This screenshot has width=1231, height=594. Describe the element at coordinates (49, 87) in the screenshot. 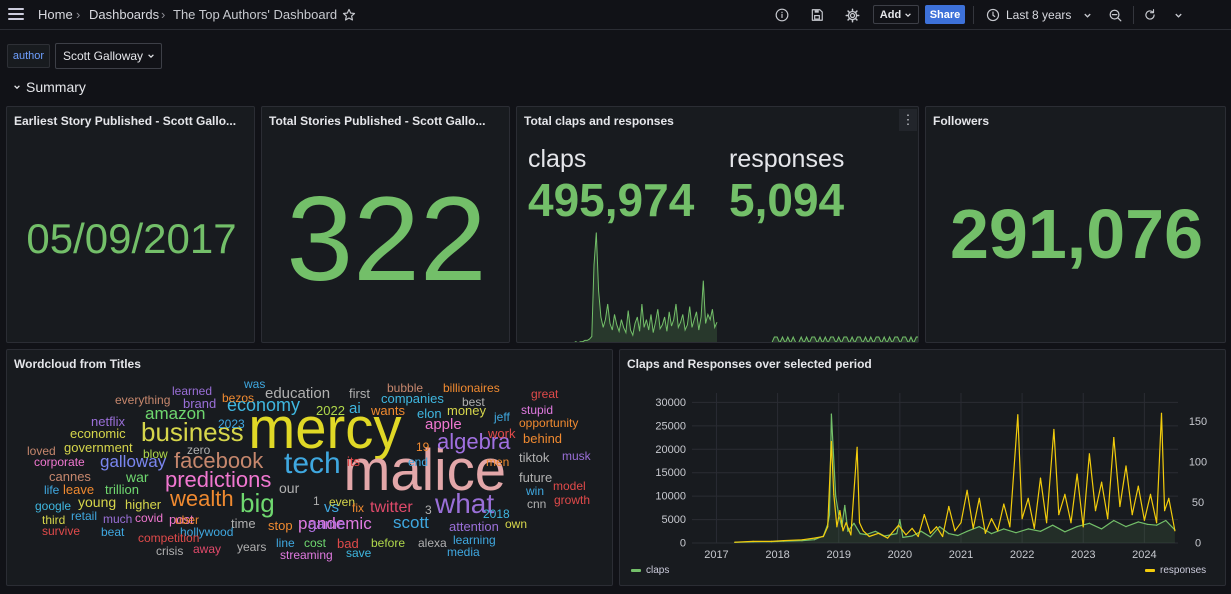

I see `row-summary: Summary` at that location.